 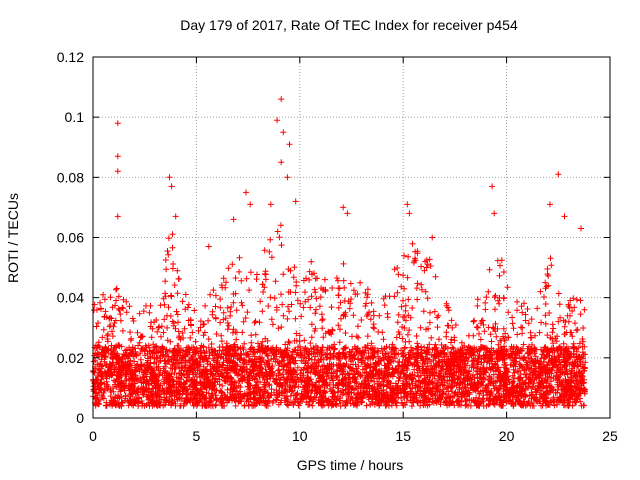 I want to click on y-tick-label: 0.12, so click(x=70, y=57).